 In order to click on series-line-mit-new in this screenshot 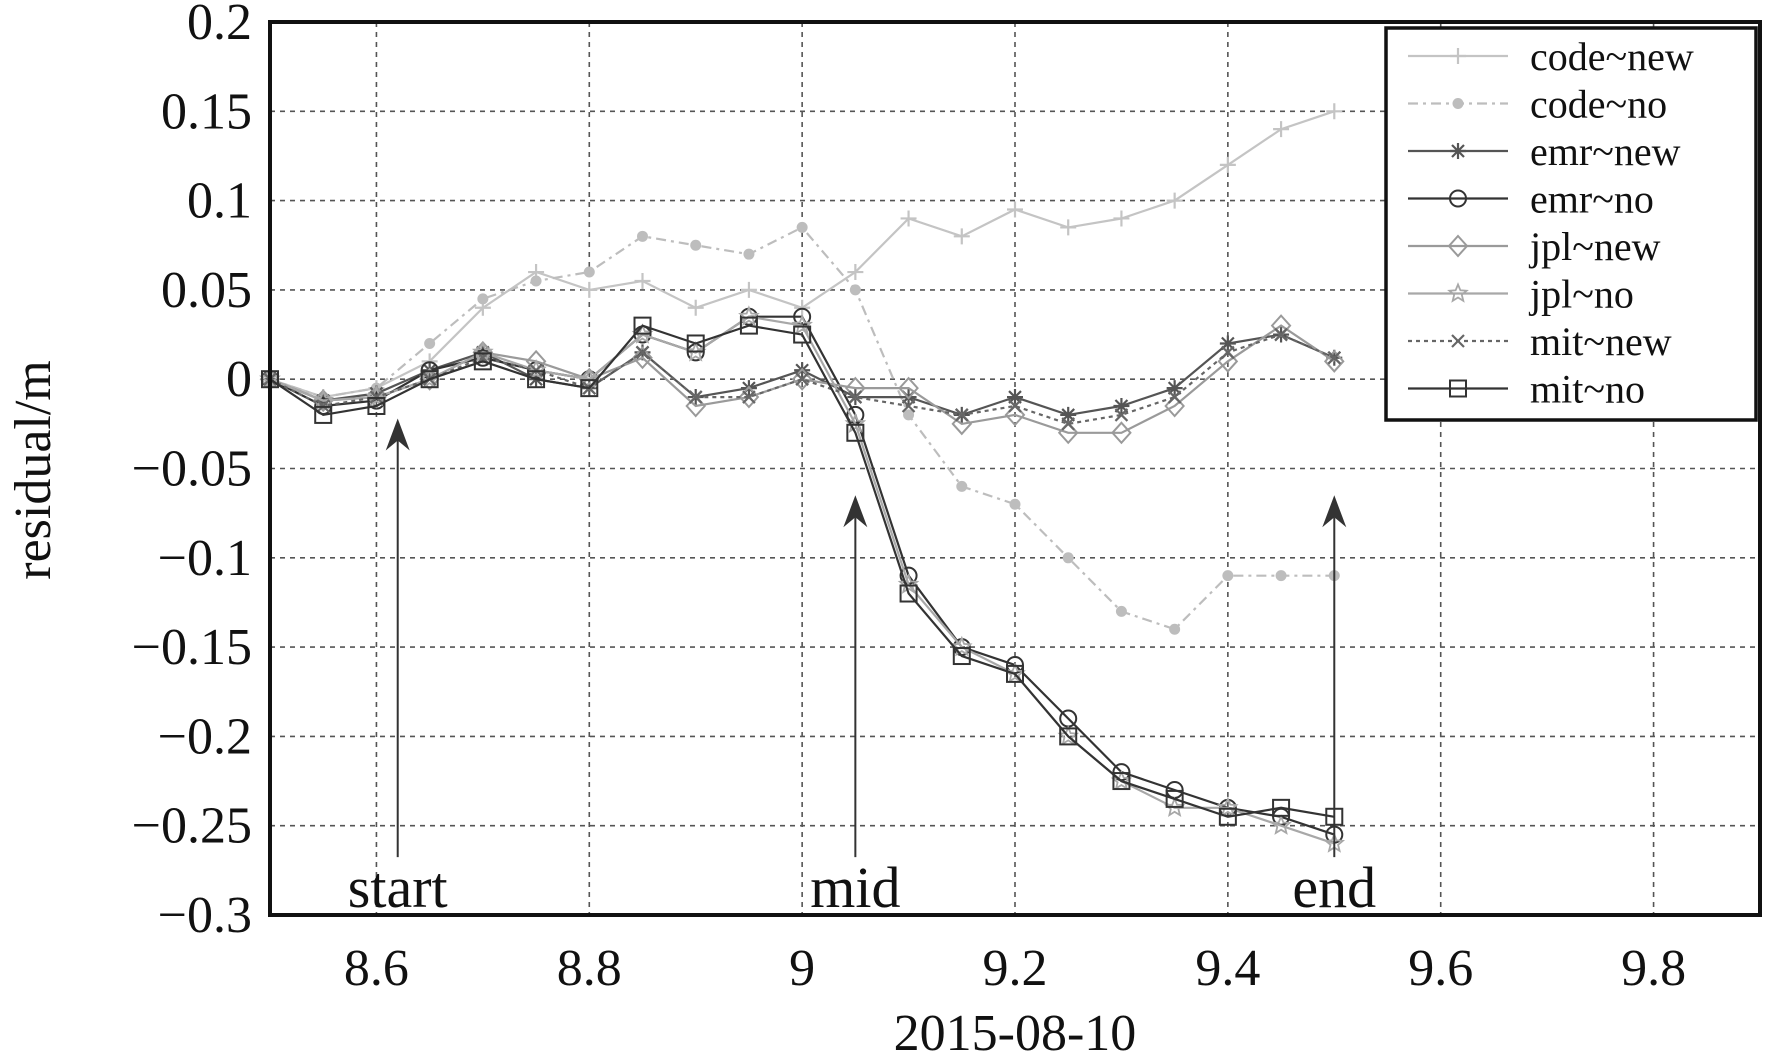, I will do `click(802, 379)`.